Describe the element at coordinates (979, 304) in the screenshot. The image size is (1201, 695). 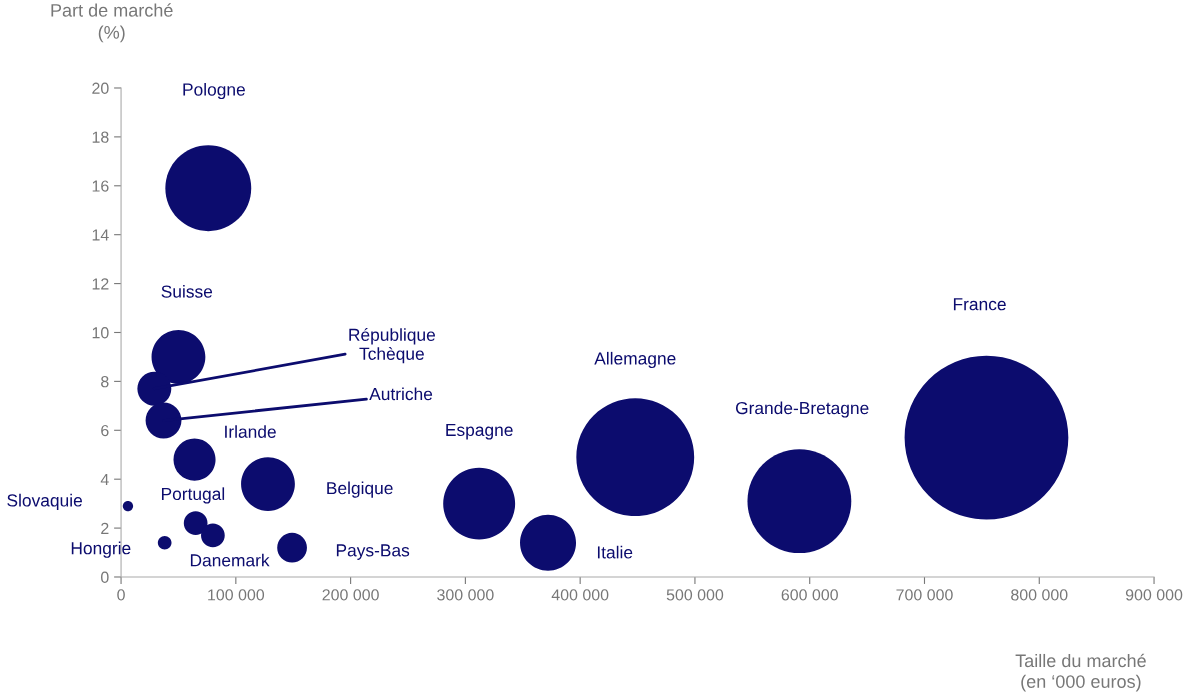
I see `text: France` at that location.